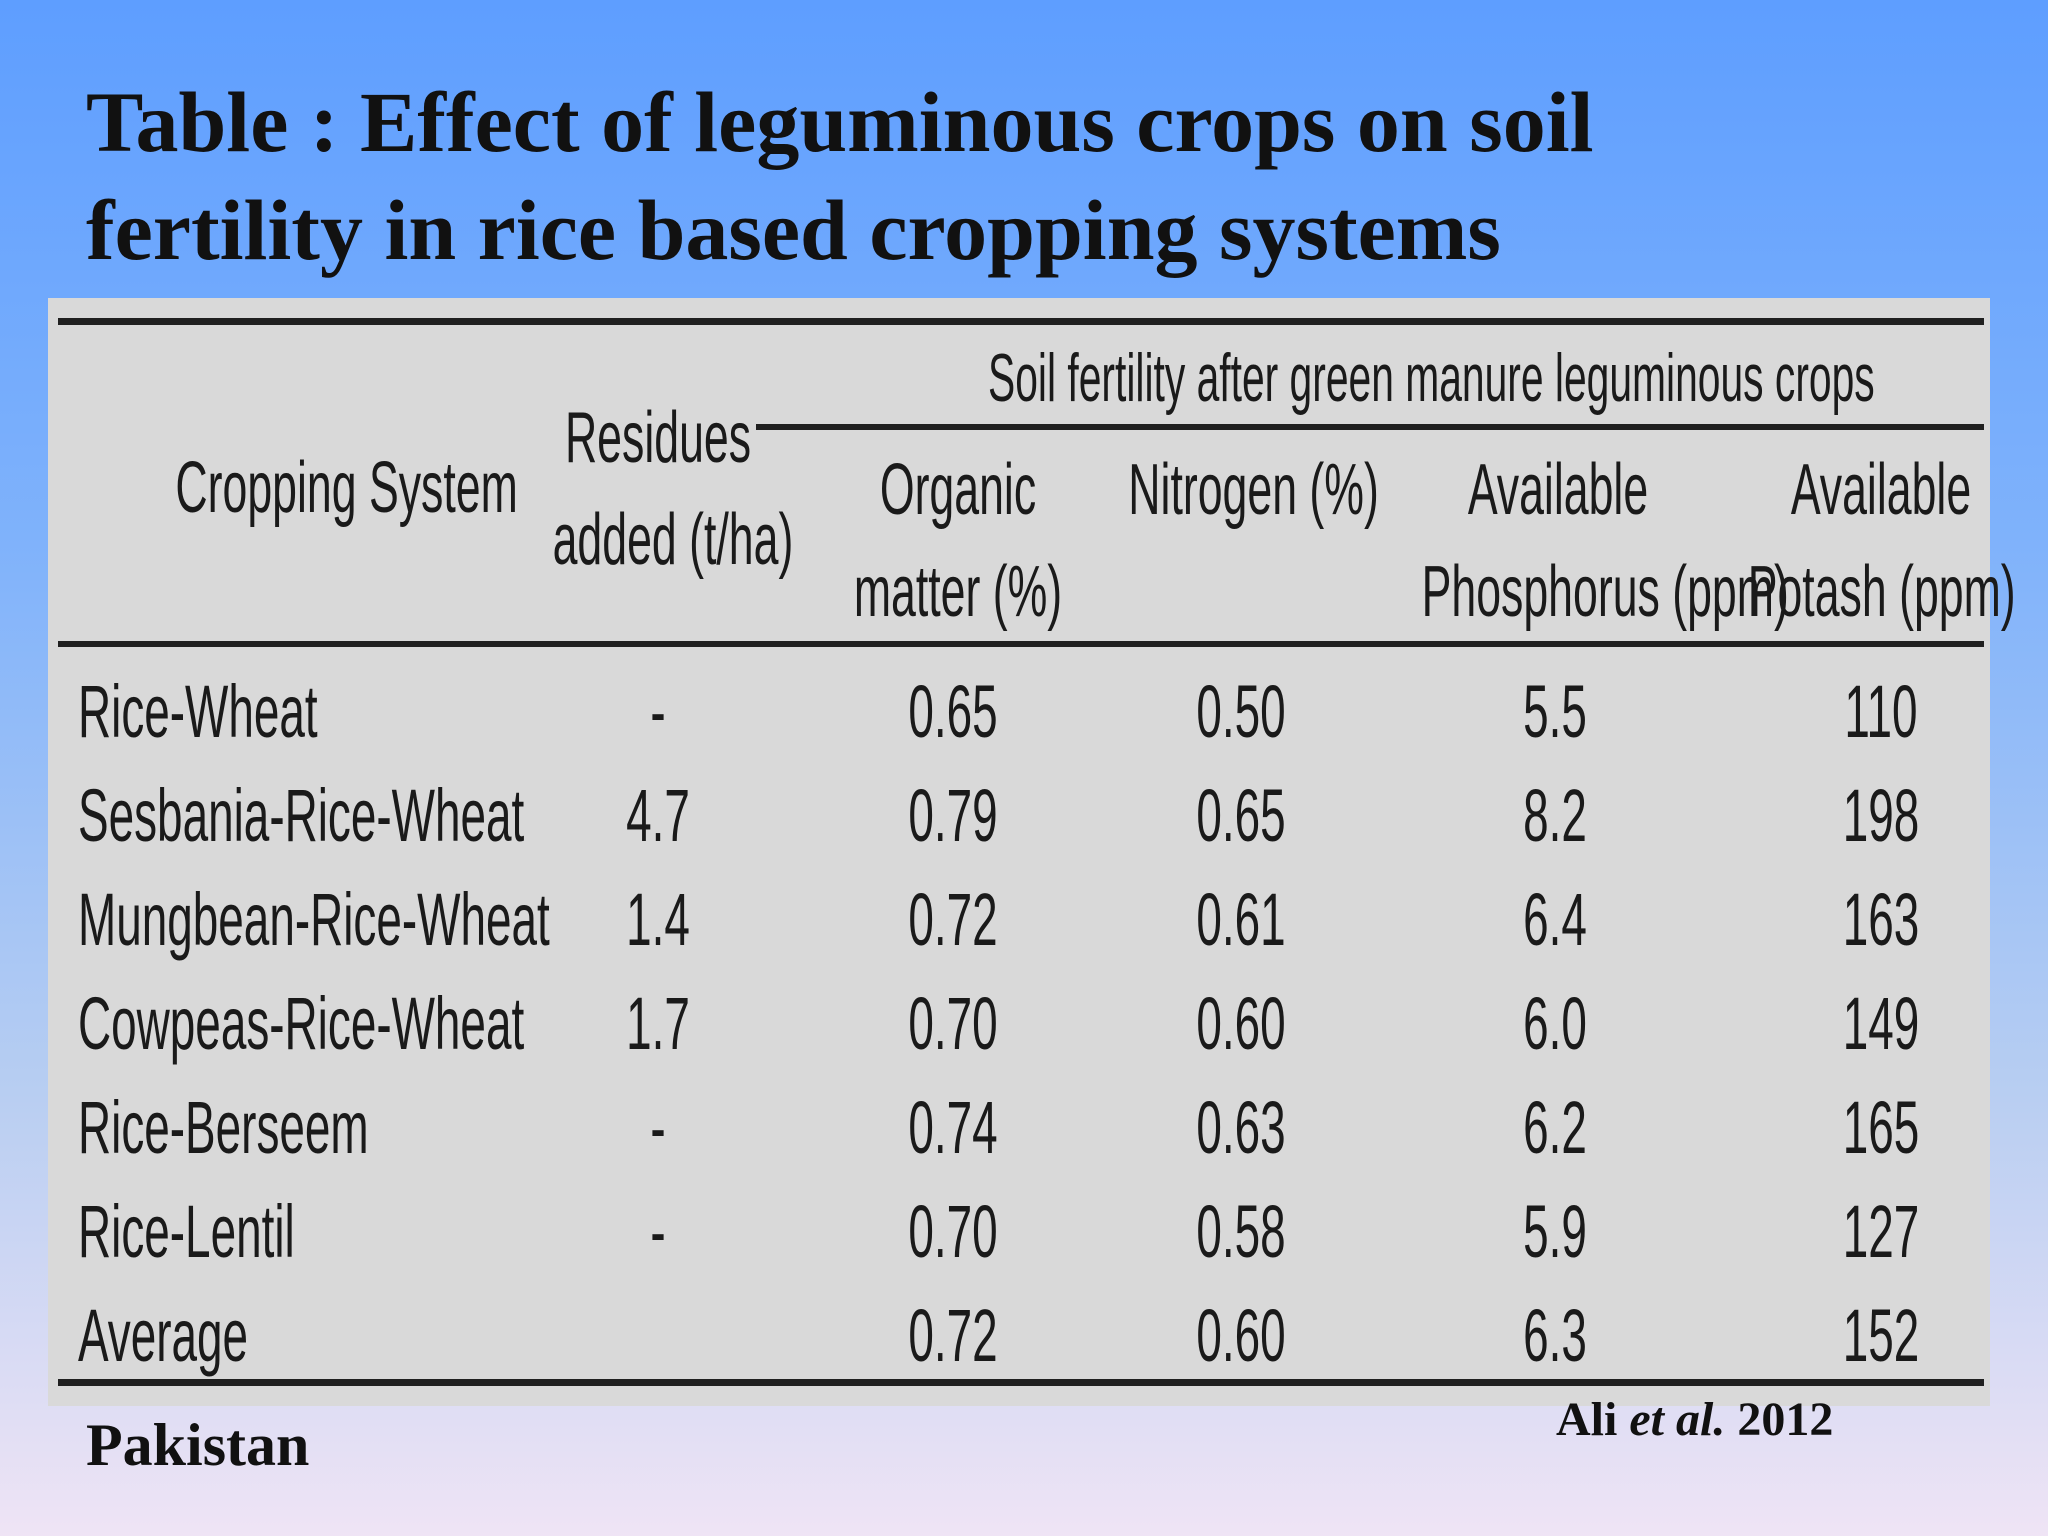 The width and height of the screenshot is (2048, 1536). What do you see at coordinates (1555, 1231) in the screenshot?
I see `cell-phosphorus: 5.9` at bounding box center [1555, 1231].